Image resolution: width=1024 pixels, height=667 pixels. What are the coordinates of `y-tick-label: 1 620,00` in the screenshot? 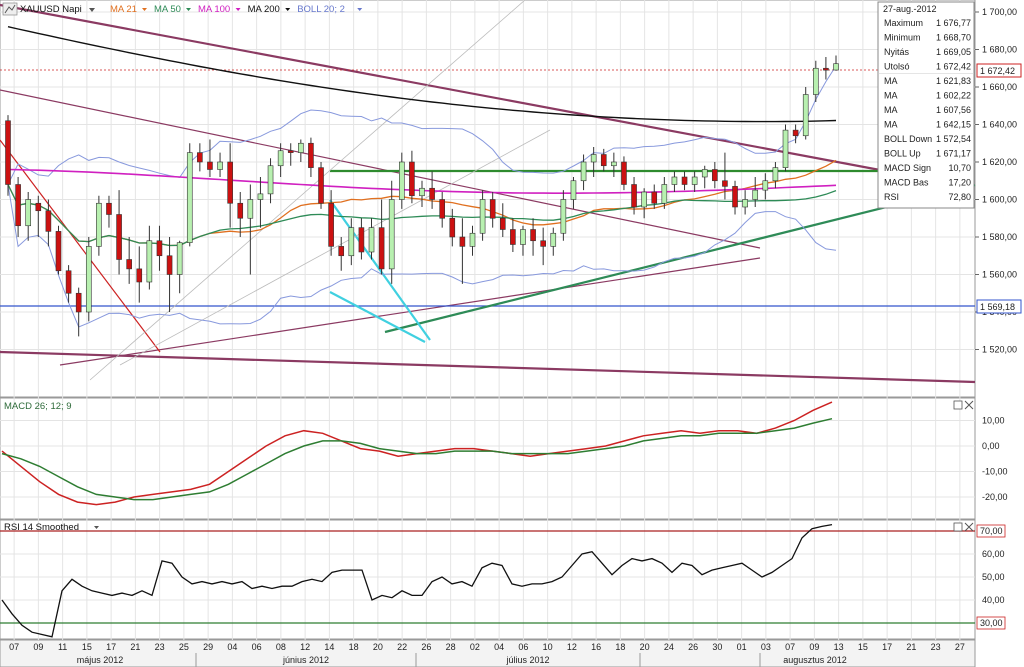 It's located at (999, 162).